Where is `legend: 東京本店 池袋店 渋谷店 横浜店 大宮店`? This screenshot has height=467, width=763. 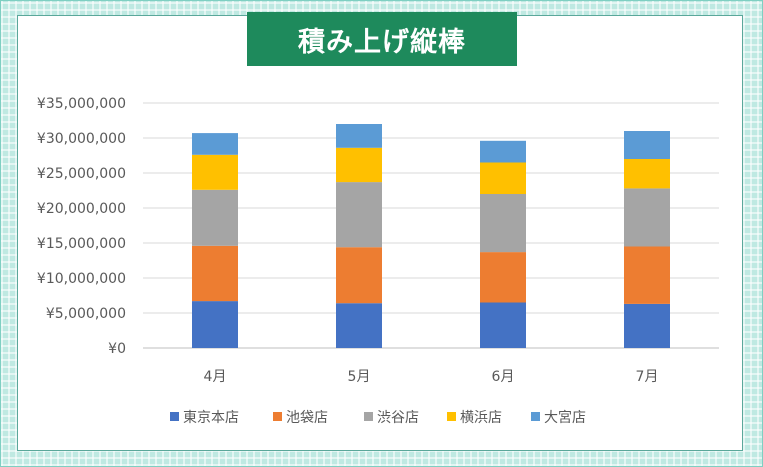
legend: 東京本店 池袋店 渋谷店 横浜店 大宮店 is located at coordinates (378, 418).